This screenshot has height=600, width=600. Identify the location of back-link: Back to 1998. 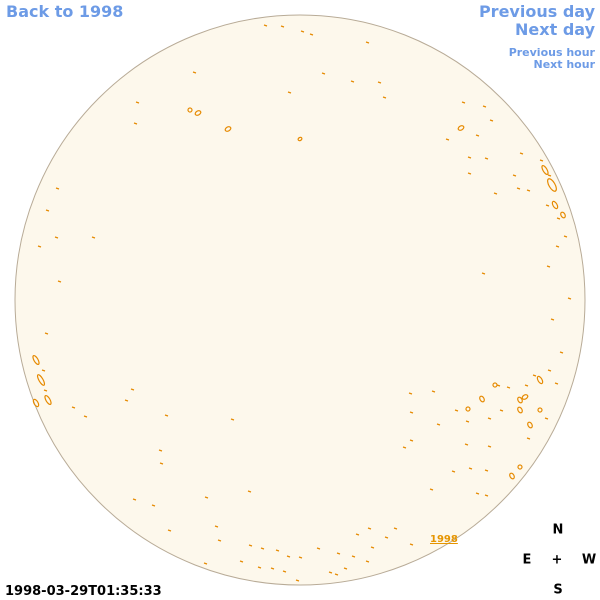
(64, 11).